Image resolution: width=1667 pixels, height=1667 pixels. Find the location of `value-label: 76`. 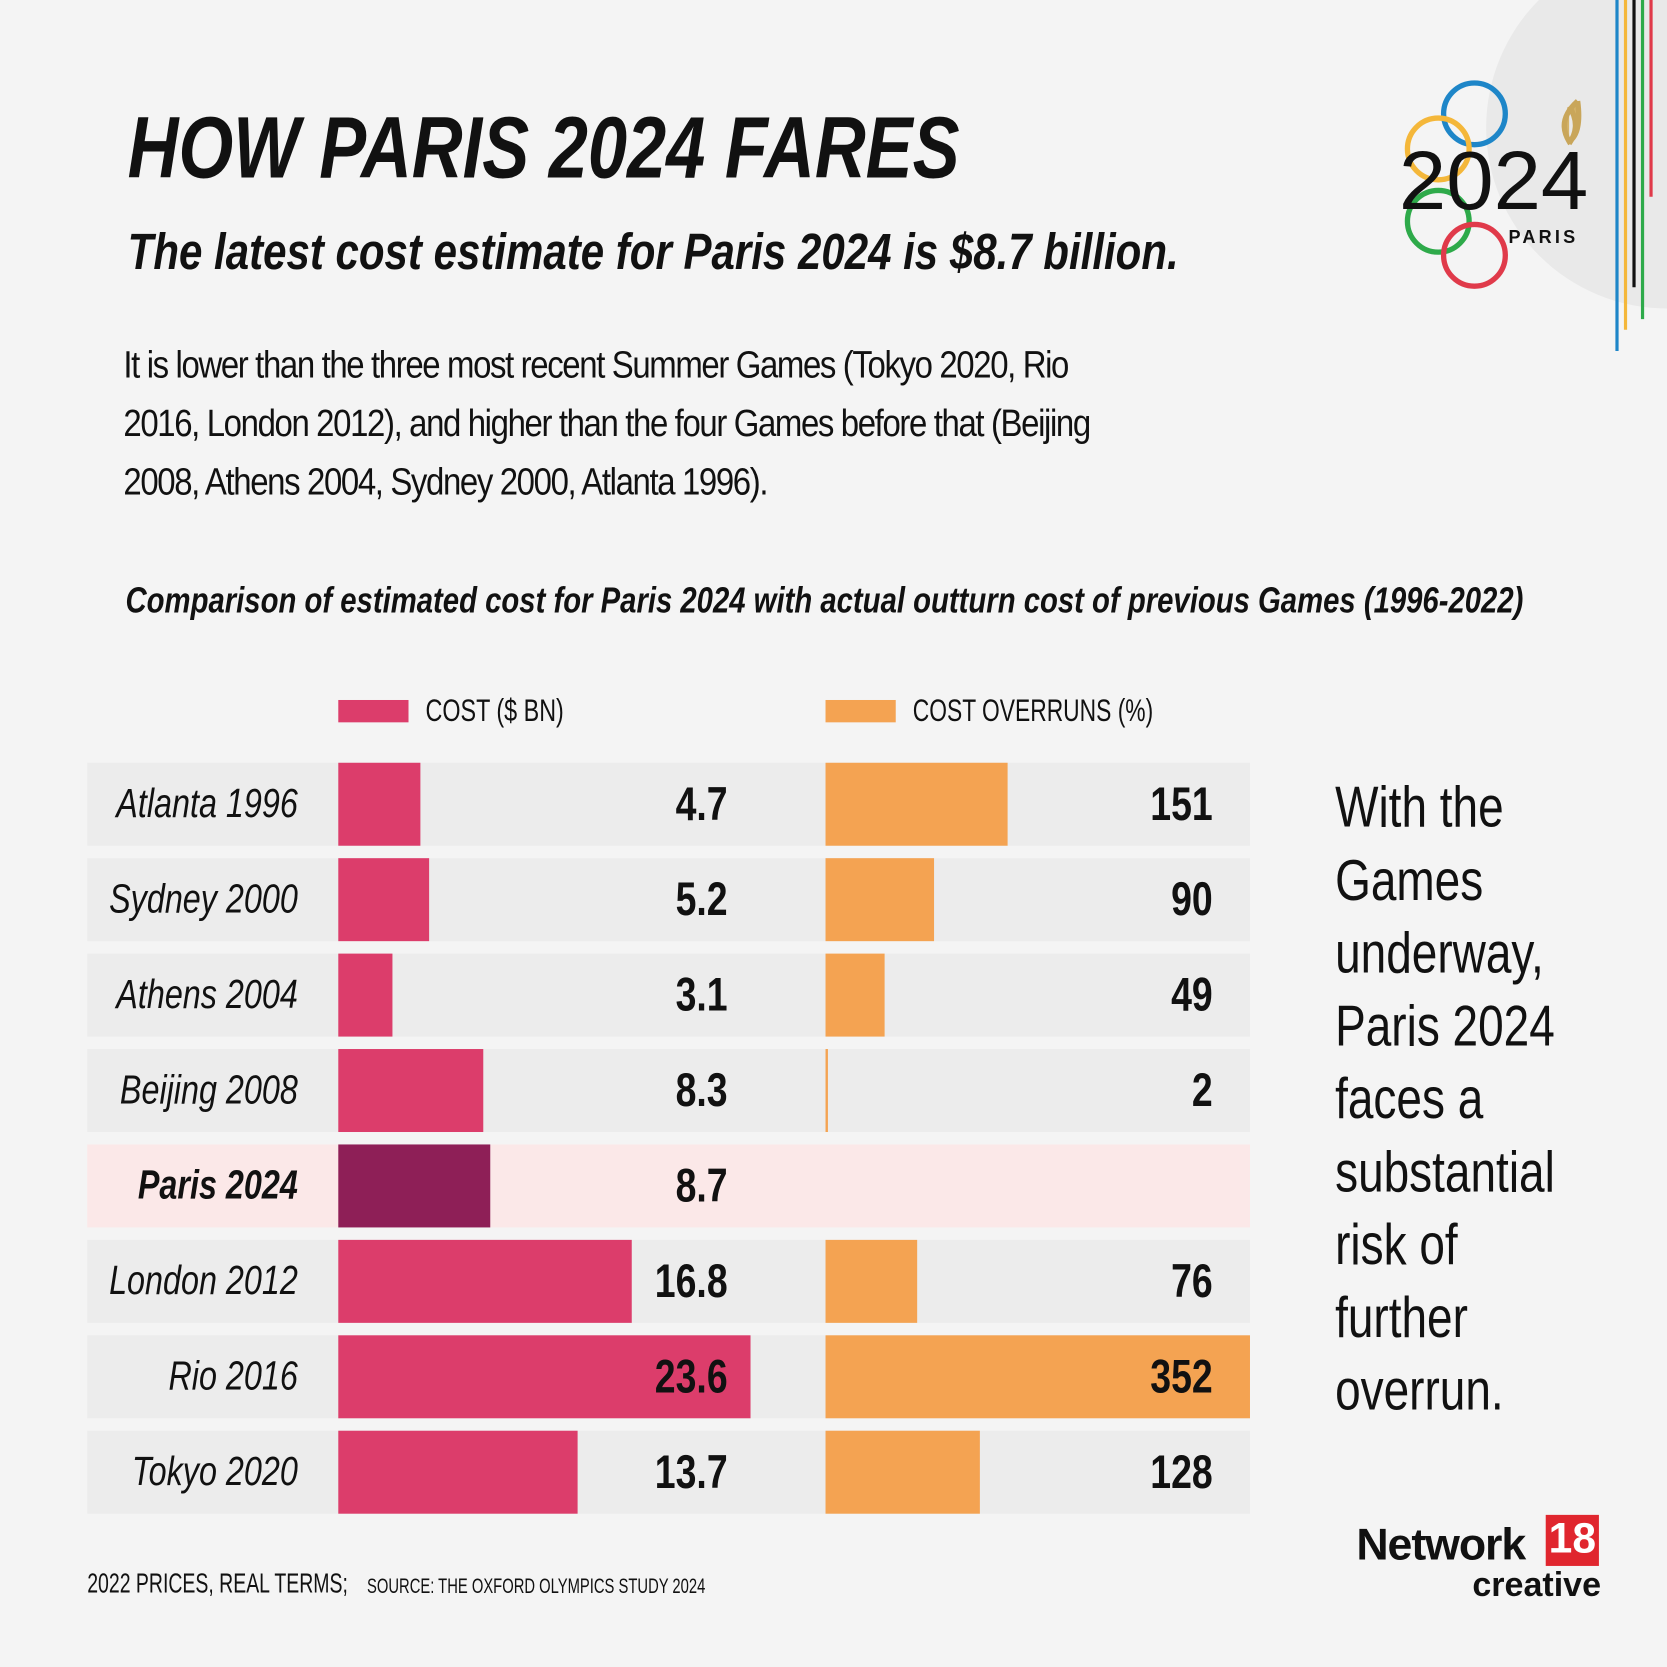

value-label: 76 is located at coordinates (1192, 1281).